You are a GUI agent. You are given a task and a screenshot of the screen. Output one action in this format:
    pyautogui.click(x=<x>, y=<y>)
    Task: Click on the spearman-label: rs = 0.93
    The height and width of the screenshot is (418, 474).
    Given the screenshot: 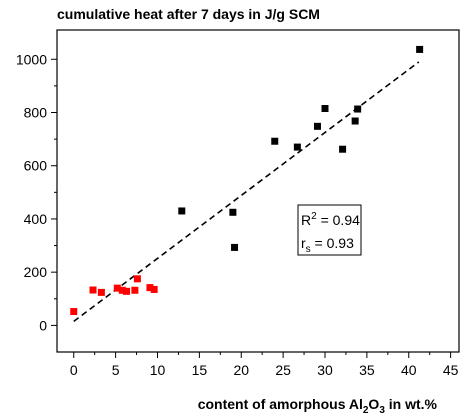 What is the action you would take?
    pyautogui.click(x=327, y=245)
    